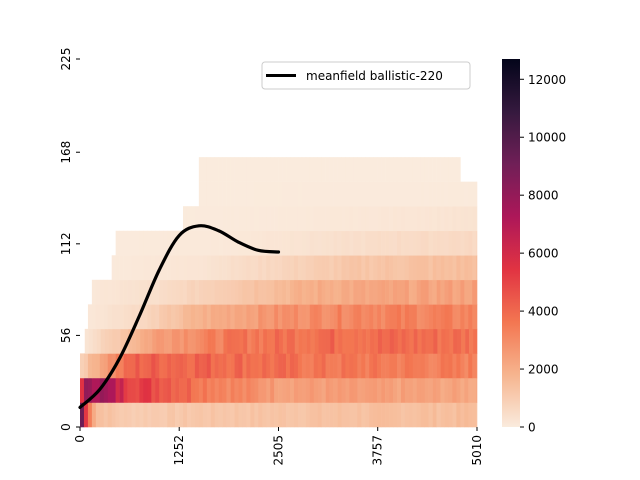  Describe the element at coordinates (179, 316) in the screenshot. I see `series-line-meanfield-ballistic` at that location.